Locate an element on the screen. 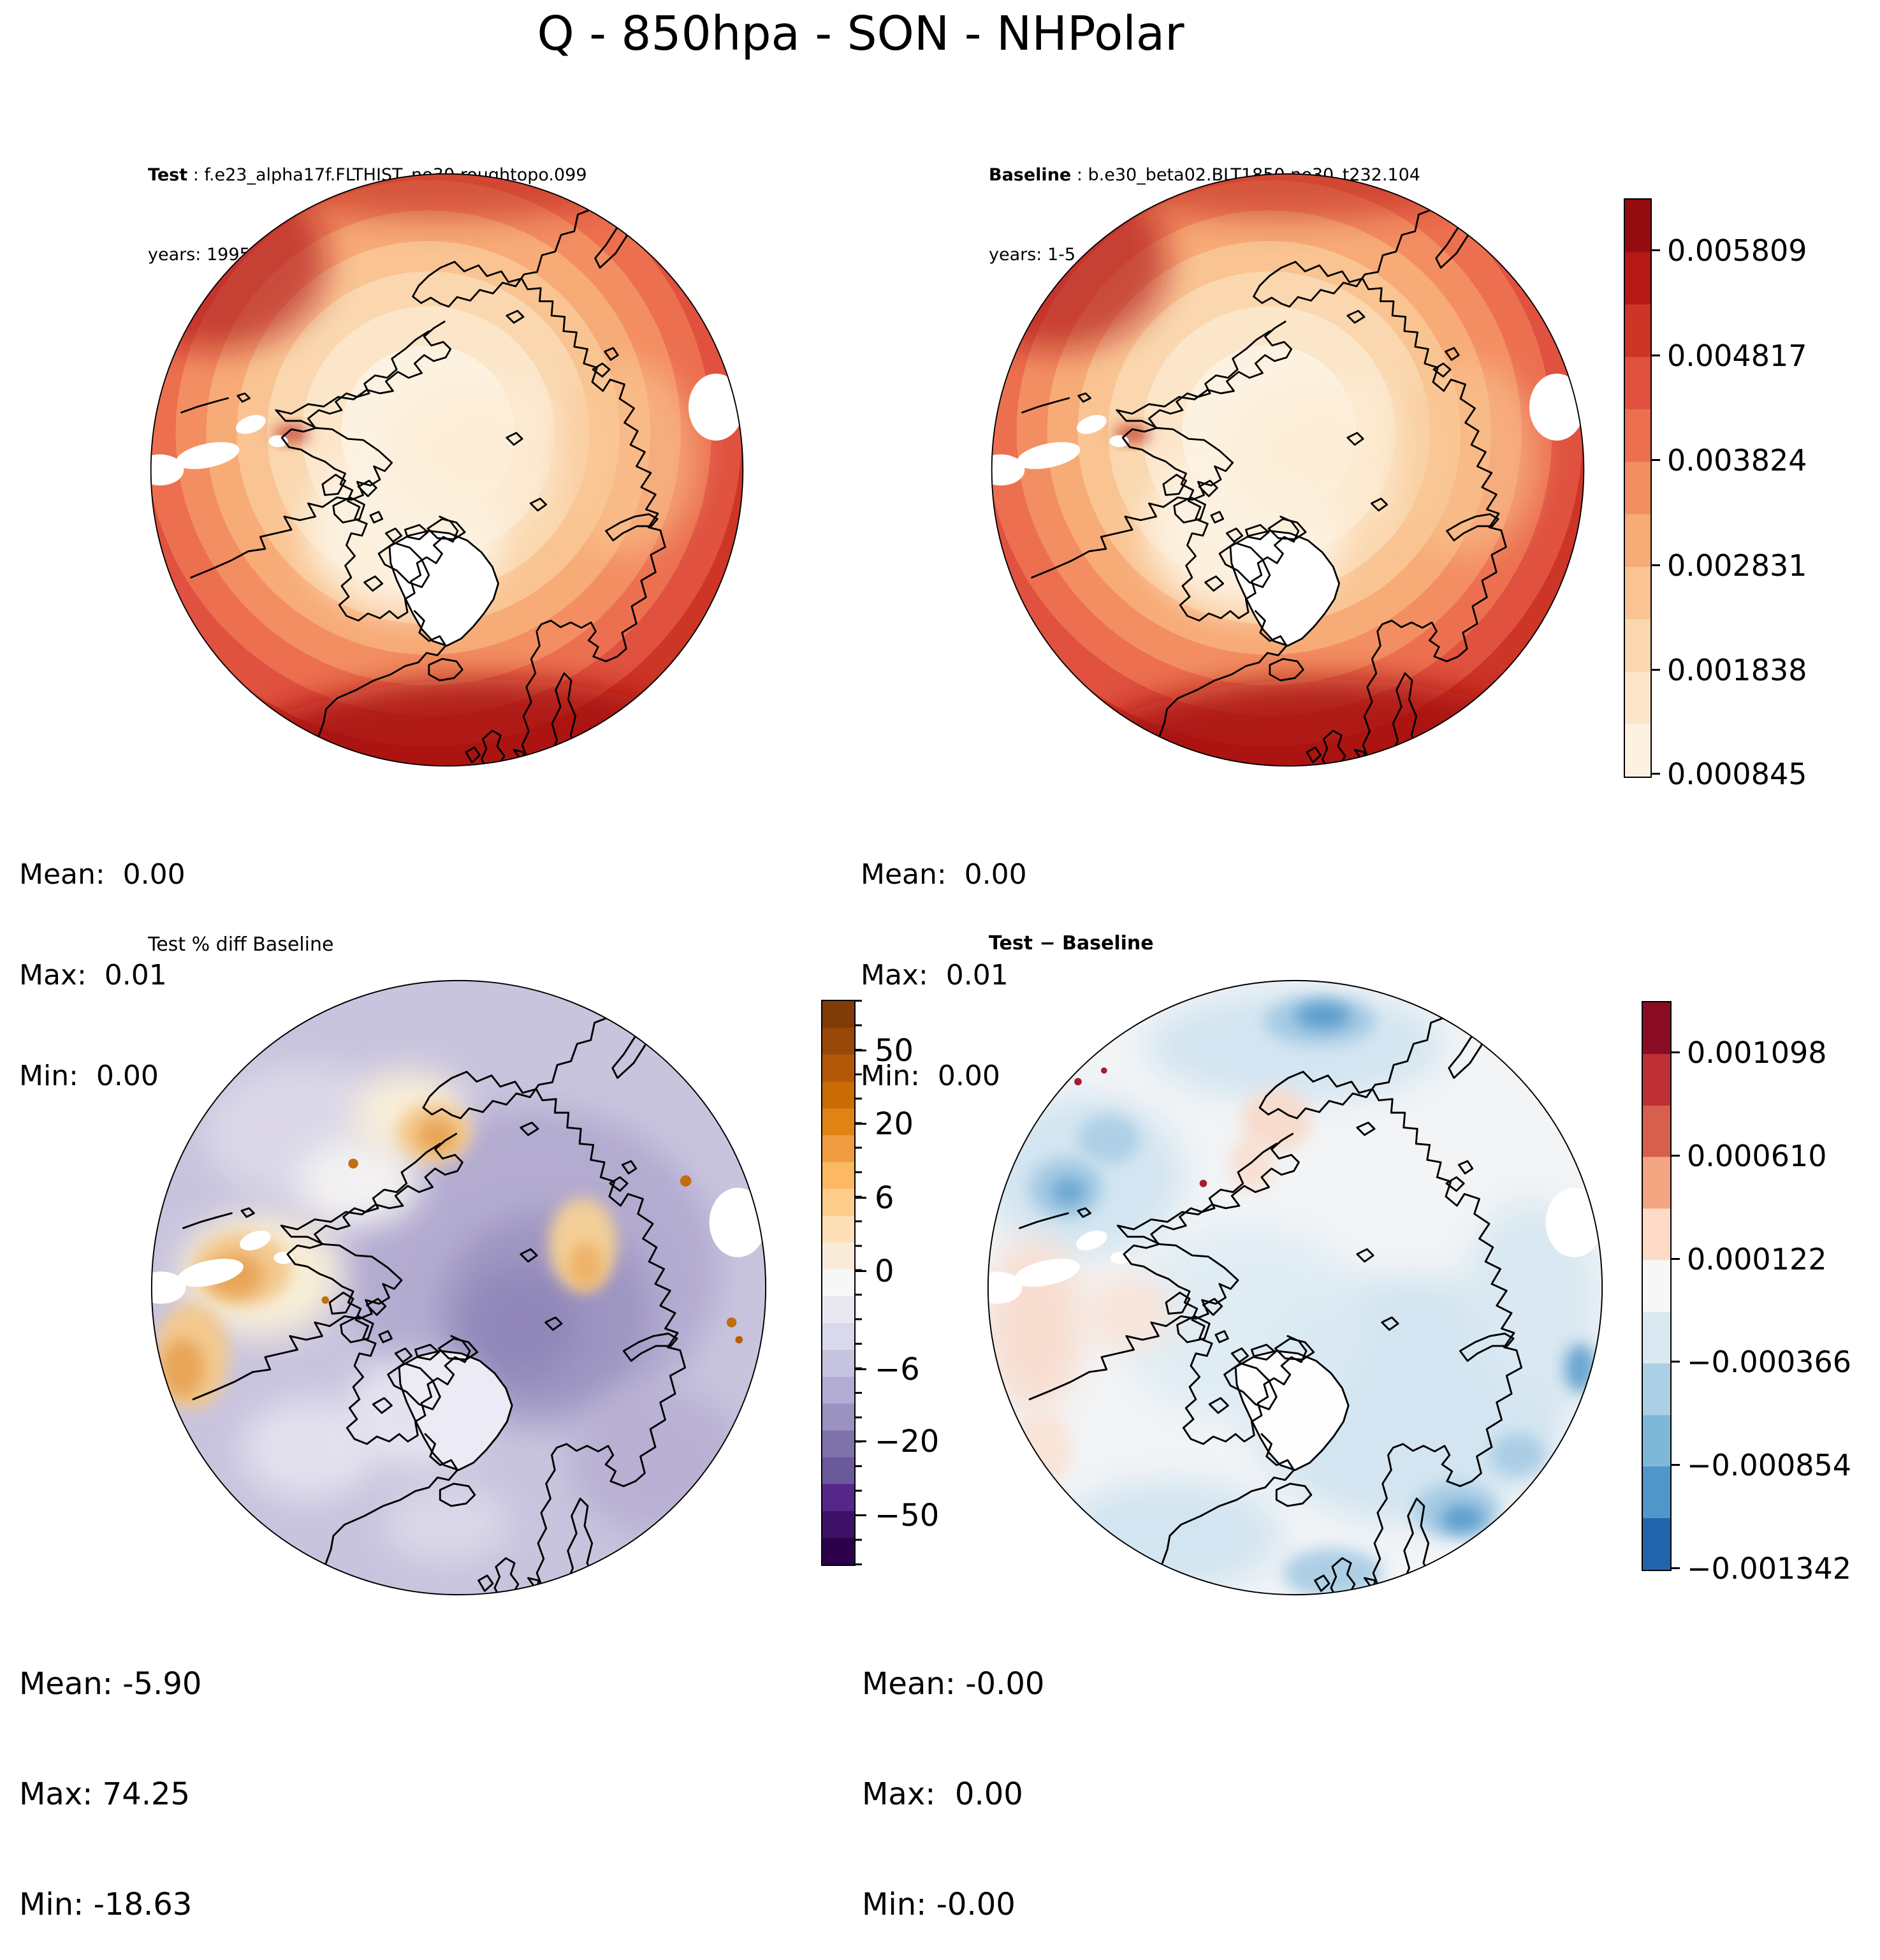 This screenshot has height=1960, width=1880. diff-title: Test − Baseline is located at coordinates (1071, 943).